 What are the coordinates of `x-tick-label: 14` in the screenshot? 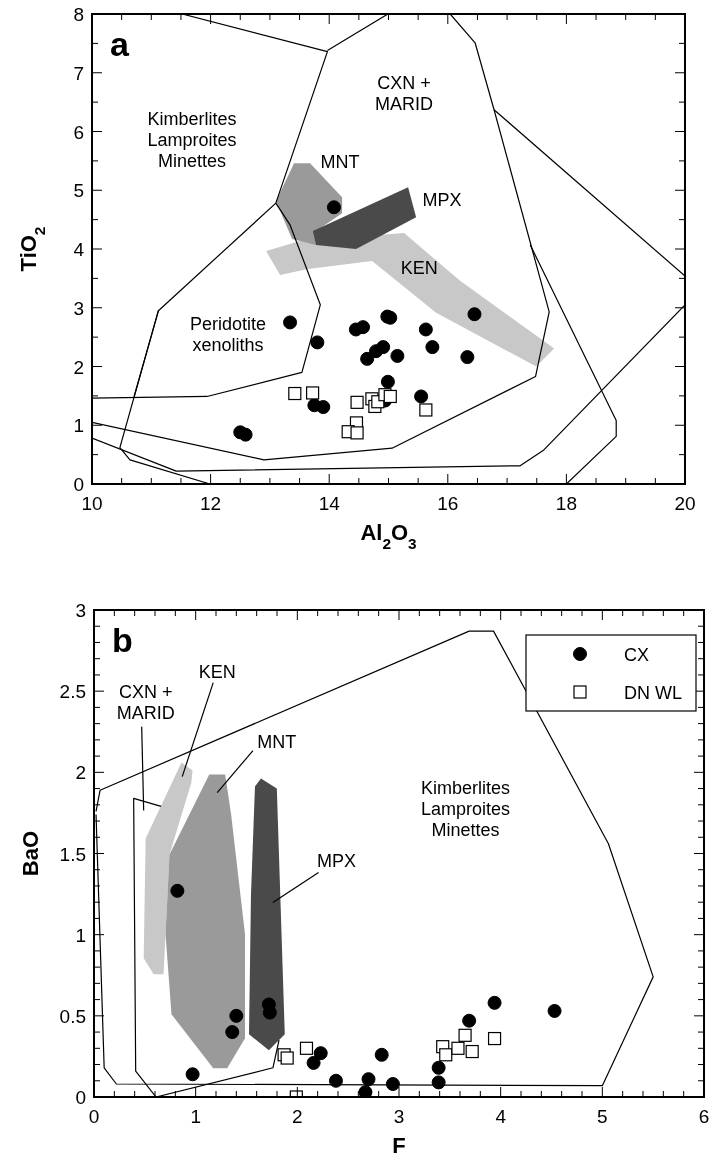 It's located at (329, 503).